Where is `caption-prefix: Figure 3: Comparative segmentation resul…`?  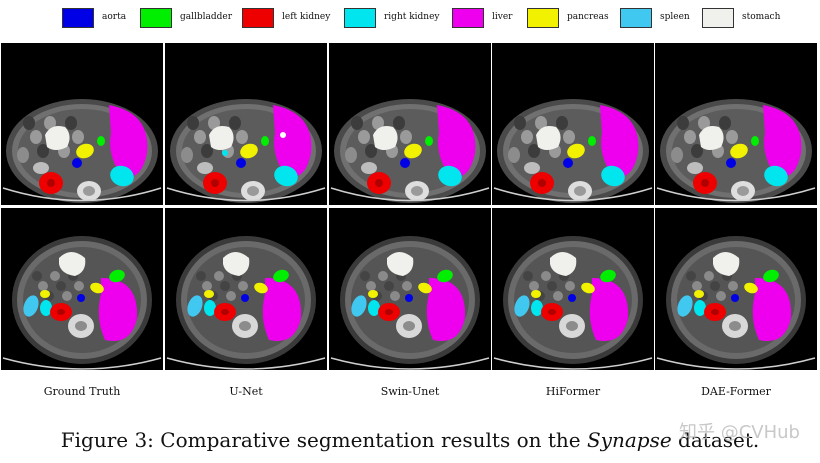 caption-prefix: Figure 3: Comparative segmentation resul… is located at coordinates (323, 440).